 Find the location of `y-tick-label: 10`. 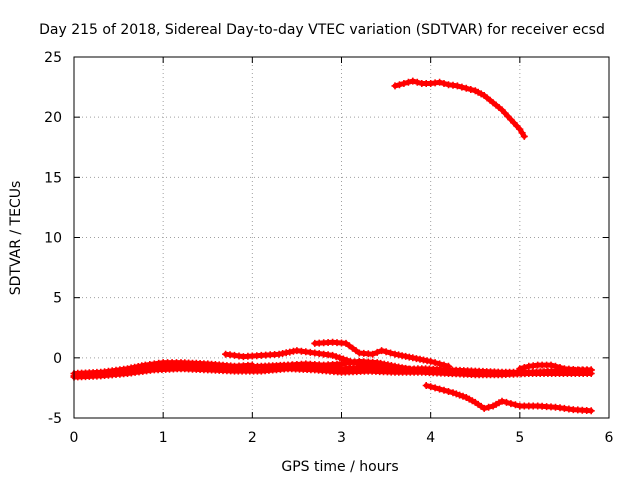

y-tick-label: 10 is located at coordinates (53, 239).